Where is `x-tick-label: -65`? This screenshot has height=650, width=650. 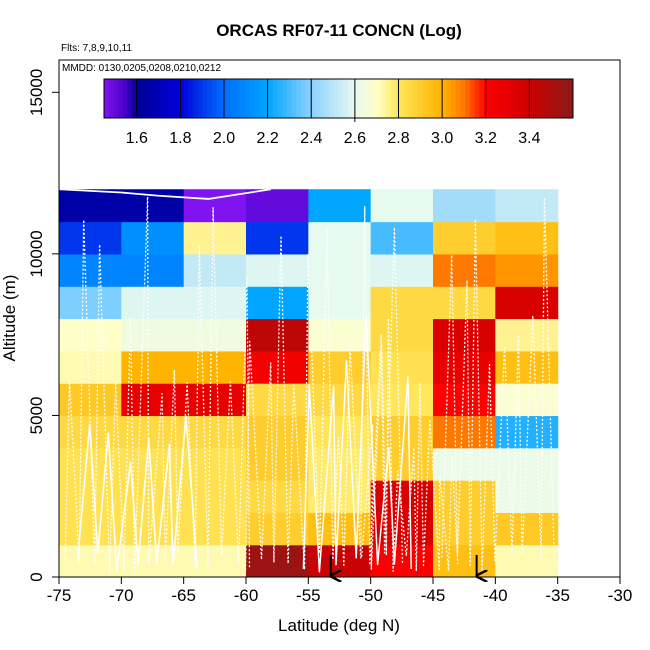
x-tick-label: -65 is located at coordinates (183, 595).